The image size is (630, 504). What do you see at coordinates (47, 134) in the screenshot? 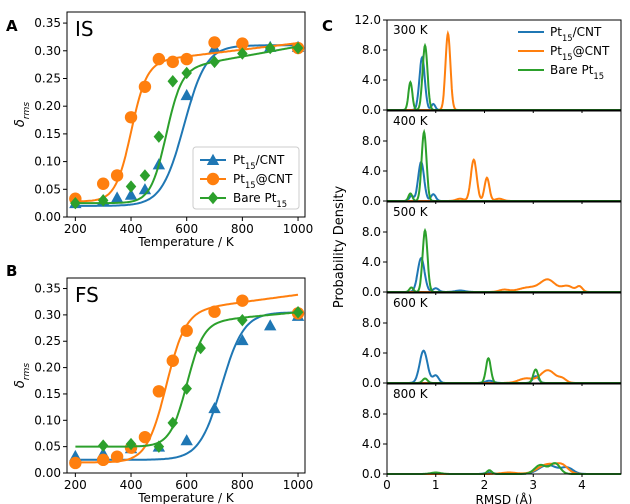
I see `panel-a-y-tick-label: 0.15` at bounding box center [47, 134].